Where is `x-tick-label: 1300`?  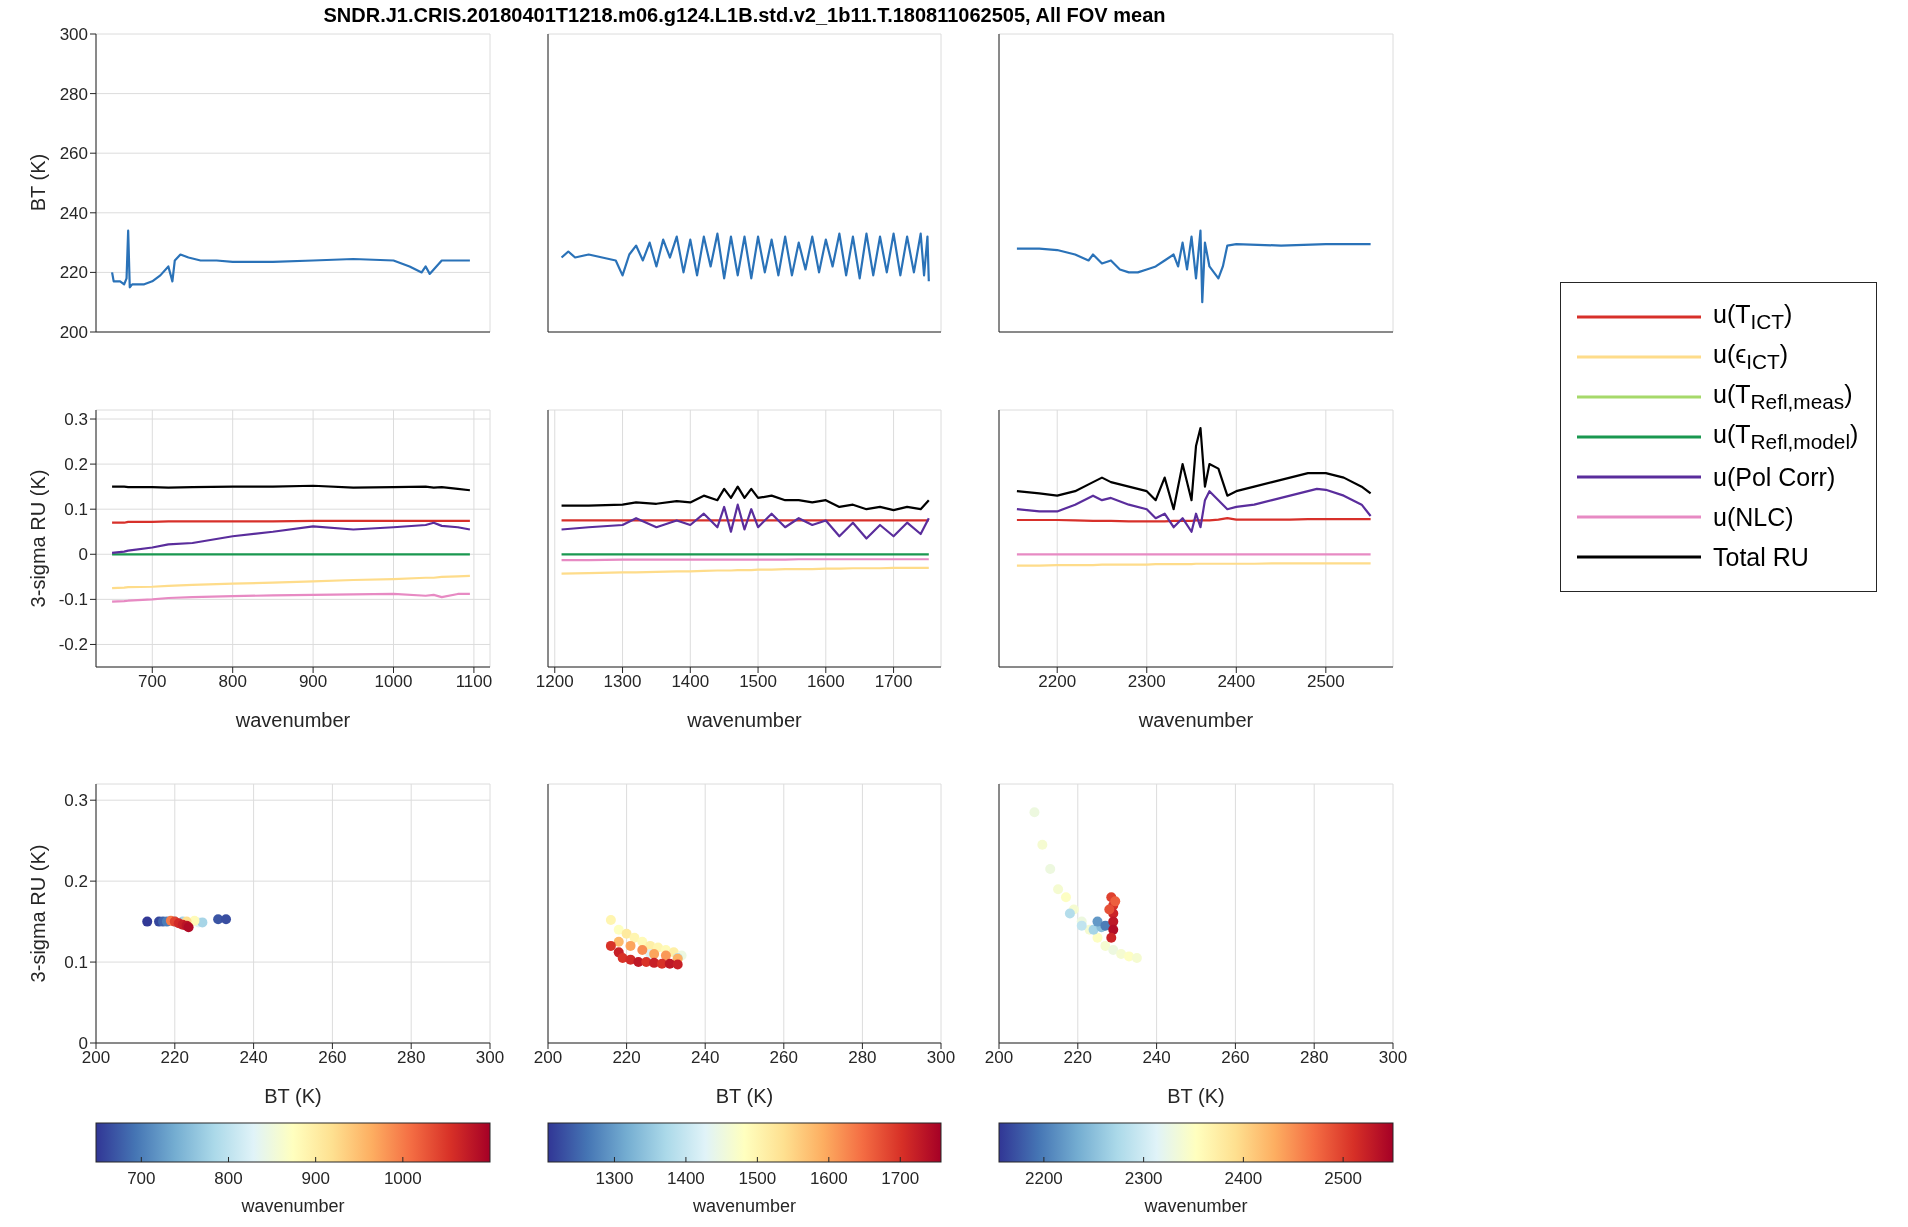
x-tick-label: 1300 is located at coordinates (622, 682).